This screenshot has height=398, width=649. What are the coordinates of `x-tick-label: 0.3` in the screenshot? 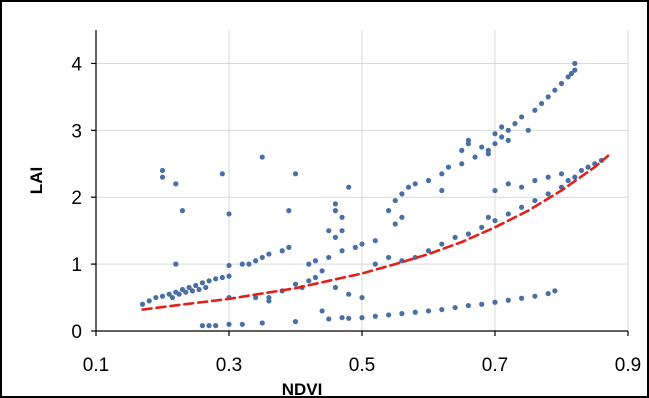 It's located at (229, 365).